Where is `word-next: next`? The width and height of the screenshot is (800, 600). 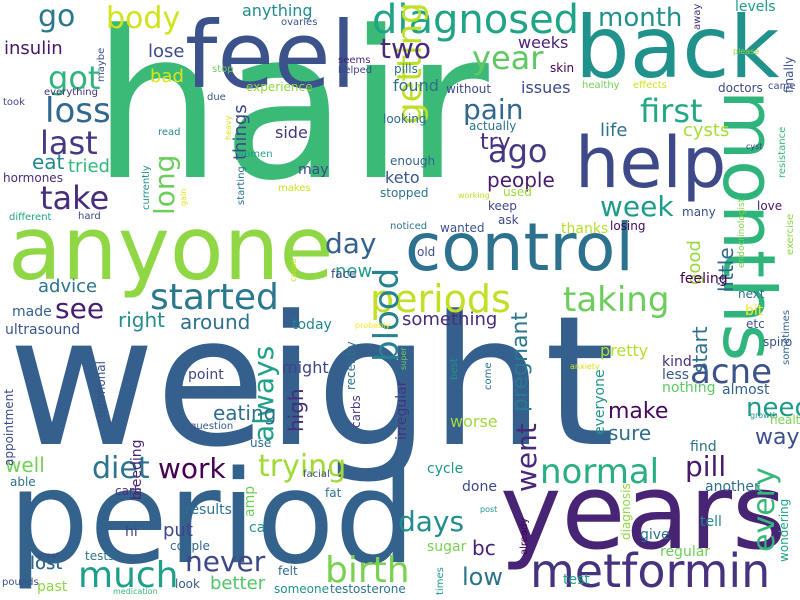 word-next: next is located at coordinates (751, 294).